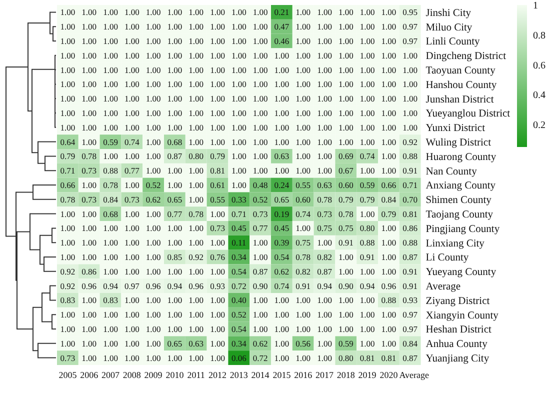 The image size is (550, 395). What do you see at coordinates (457, 344) in the screenshot?
I see `y-tick-label: Anhua County` at bounding box center [457, 344].